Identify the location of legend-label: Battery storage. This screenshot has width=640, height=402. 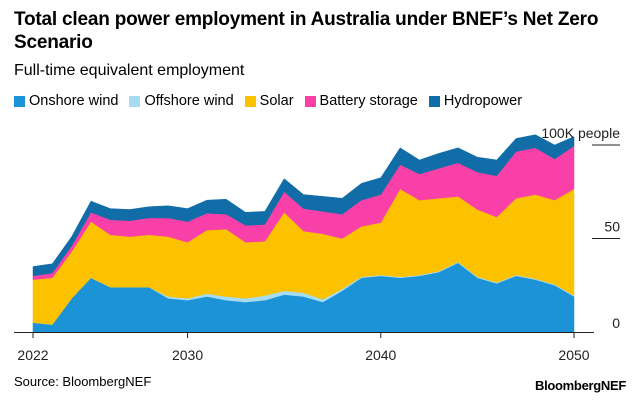
(368, 101).